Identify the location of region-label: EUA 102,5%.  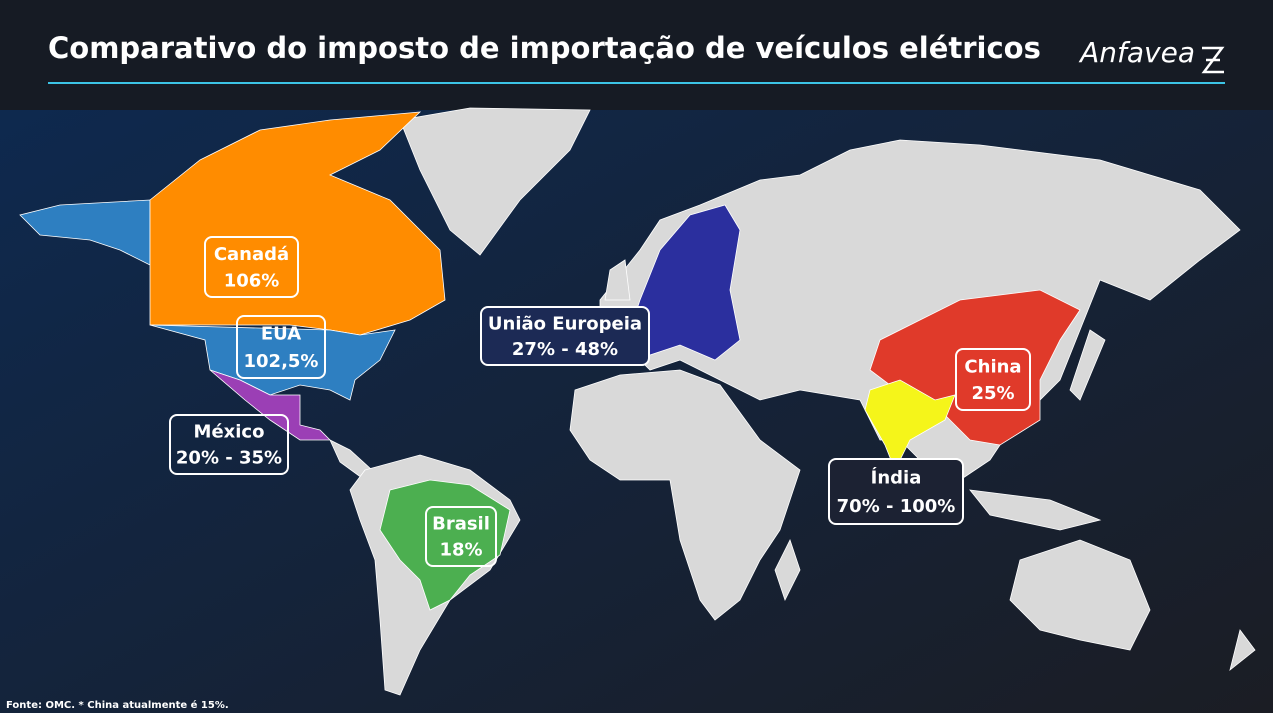
(281, 347).